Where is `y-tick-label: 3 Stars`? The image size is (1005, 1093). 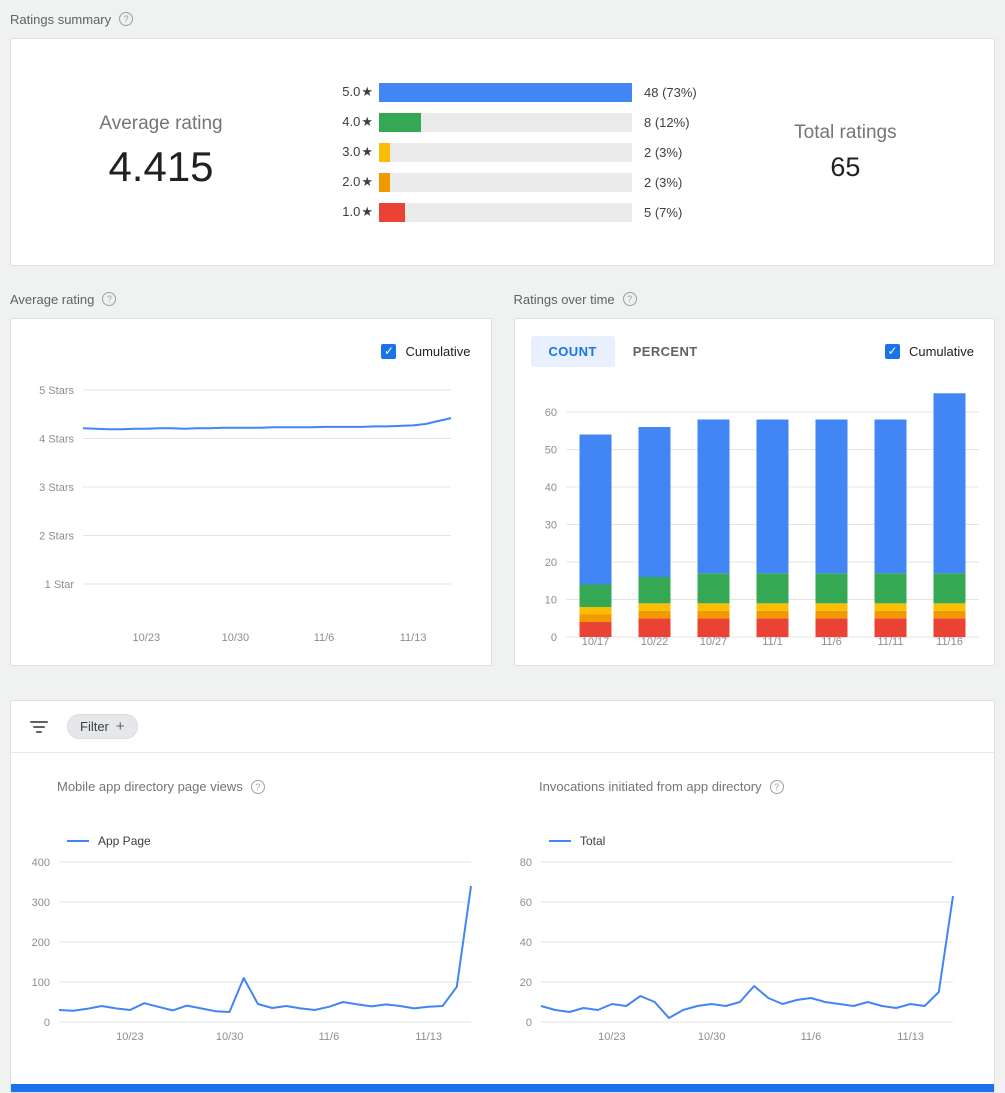
y-tick-label: 3 Stars is located at coordinates (56, 488).